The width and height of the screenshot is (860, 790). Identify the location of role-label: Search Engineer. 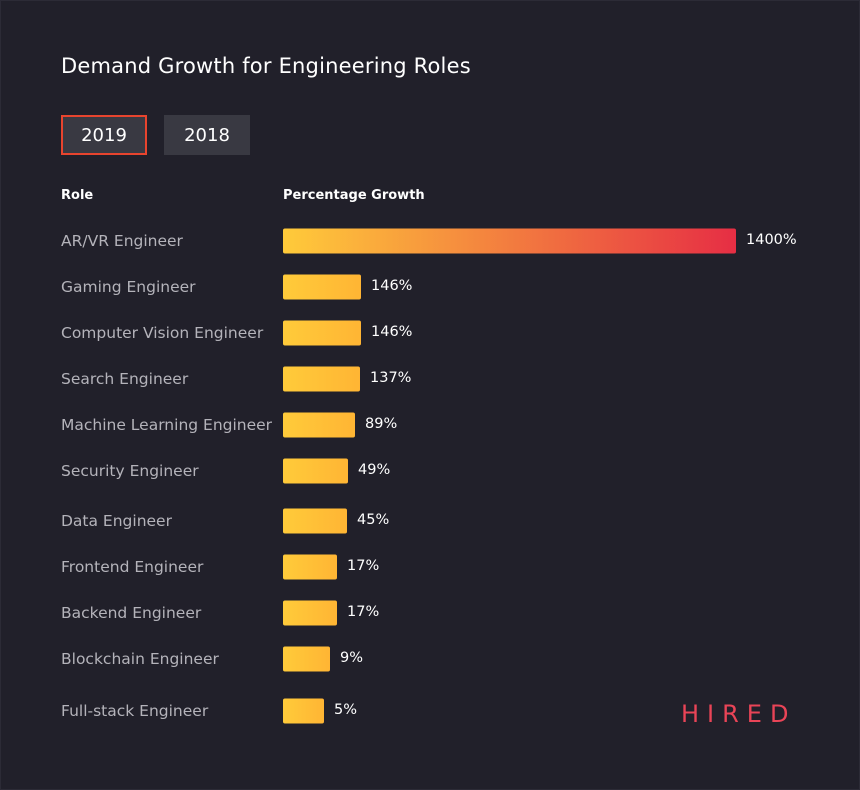
(125, 379).